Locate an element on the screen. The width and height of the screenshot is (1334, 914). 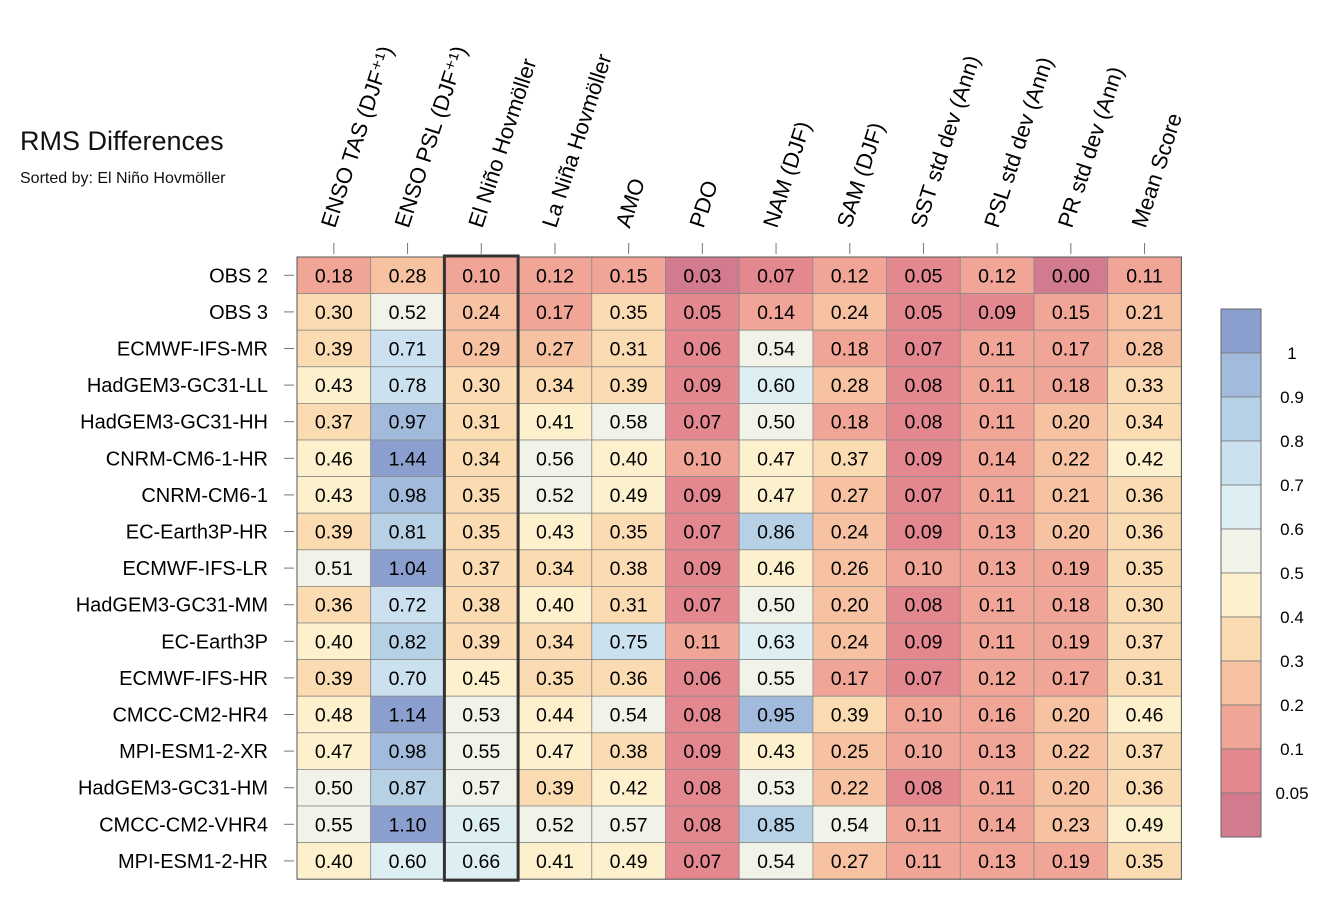
cell-value-label: 0.85 is located at coordinates (776, 825).